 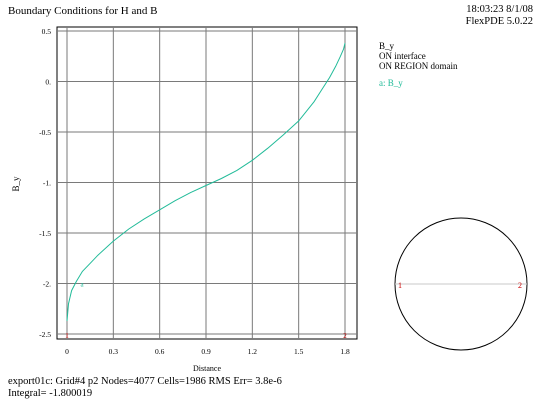 What do you see at coordinates (48, 82) in the screenshot?
I see `y-tick-label: 0.` at bounding box center [48, 82].